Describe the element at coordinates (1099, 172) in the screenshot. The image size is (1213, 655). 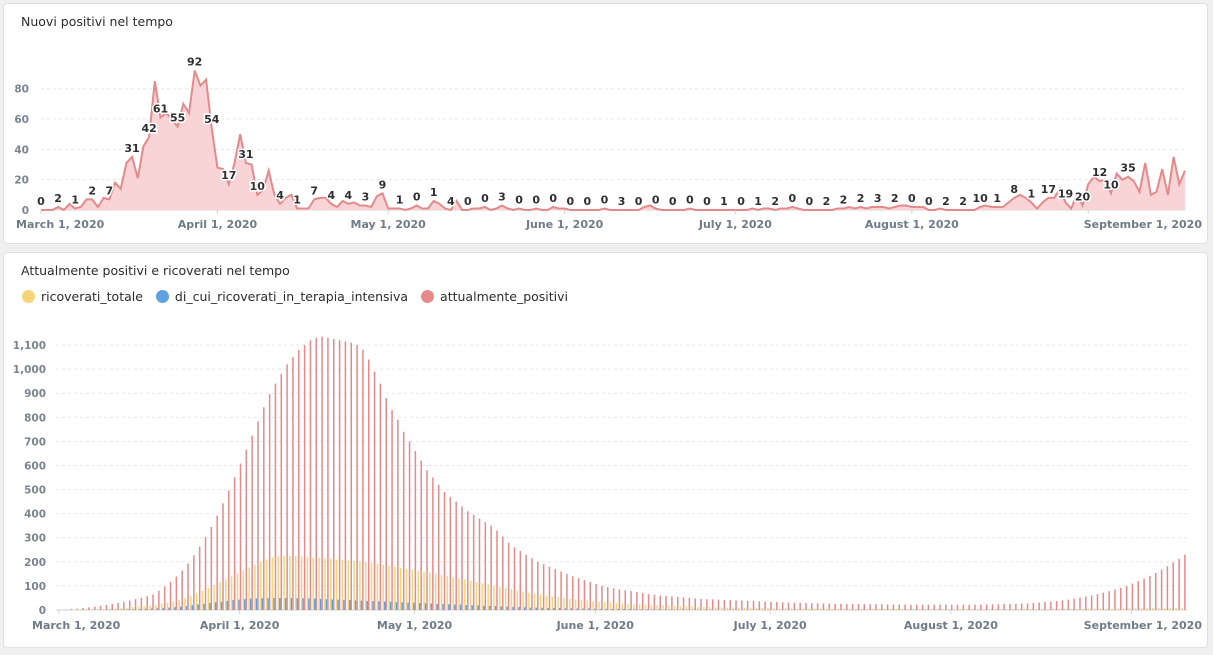
I see `data-label: 12` at that location.